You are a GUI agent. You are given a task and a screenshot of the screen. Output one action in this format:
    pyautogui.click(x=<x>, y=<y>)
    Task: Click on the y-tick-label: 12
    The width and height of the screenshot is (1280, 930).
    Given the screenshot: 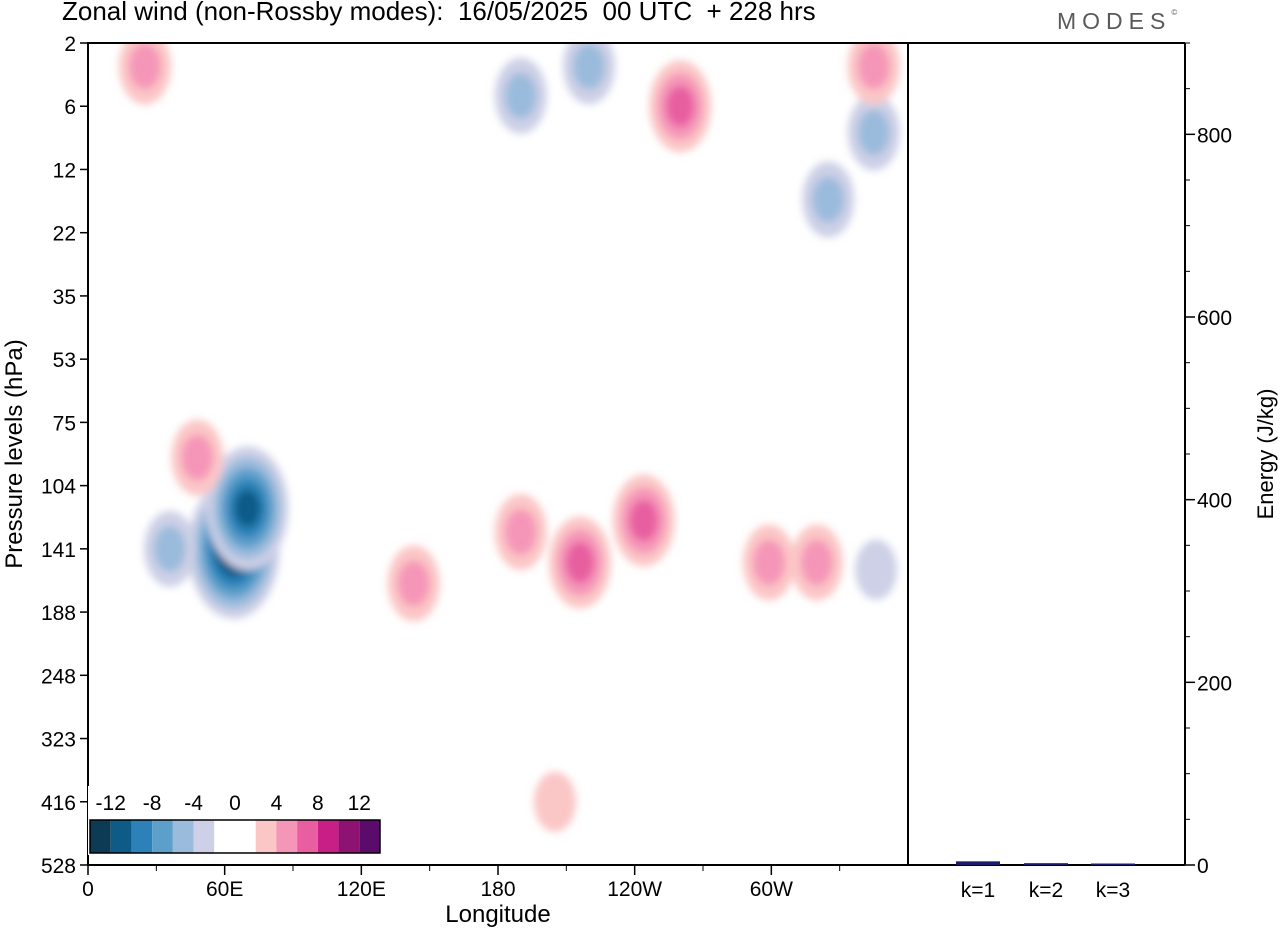 What is the action you would take?
    pyautogui.click(x=64, y=170)
    